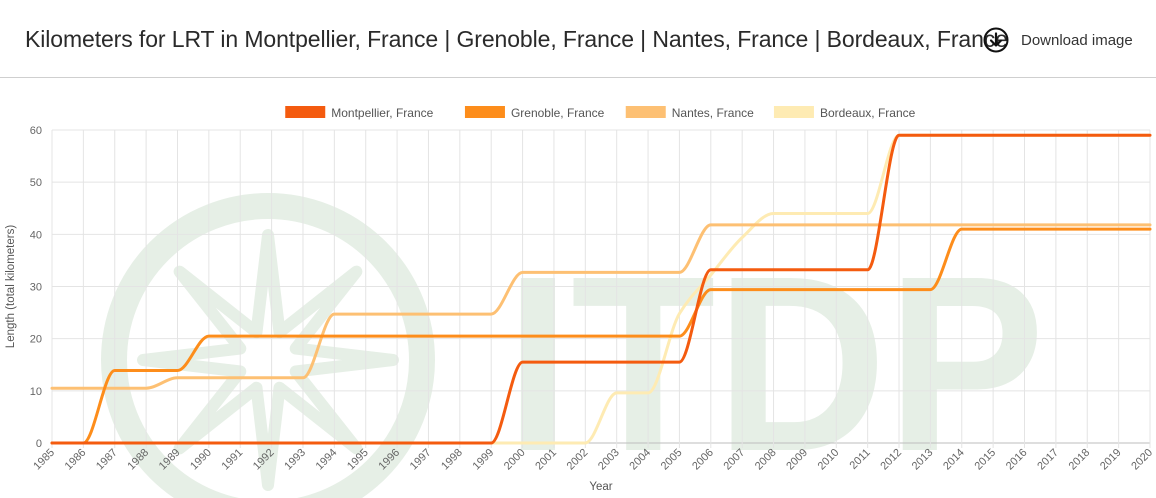 This screenshot has width=1156, height=498. Describe the element at coordinates (11, 287) in the screenshot. I see `y-axis-title: Length (total kilometers)` at that location.